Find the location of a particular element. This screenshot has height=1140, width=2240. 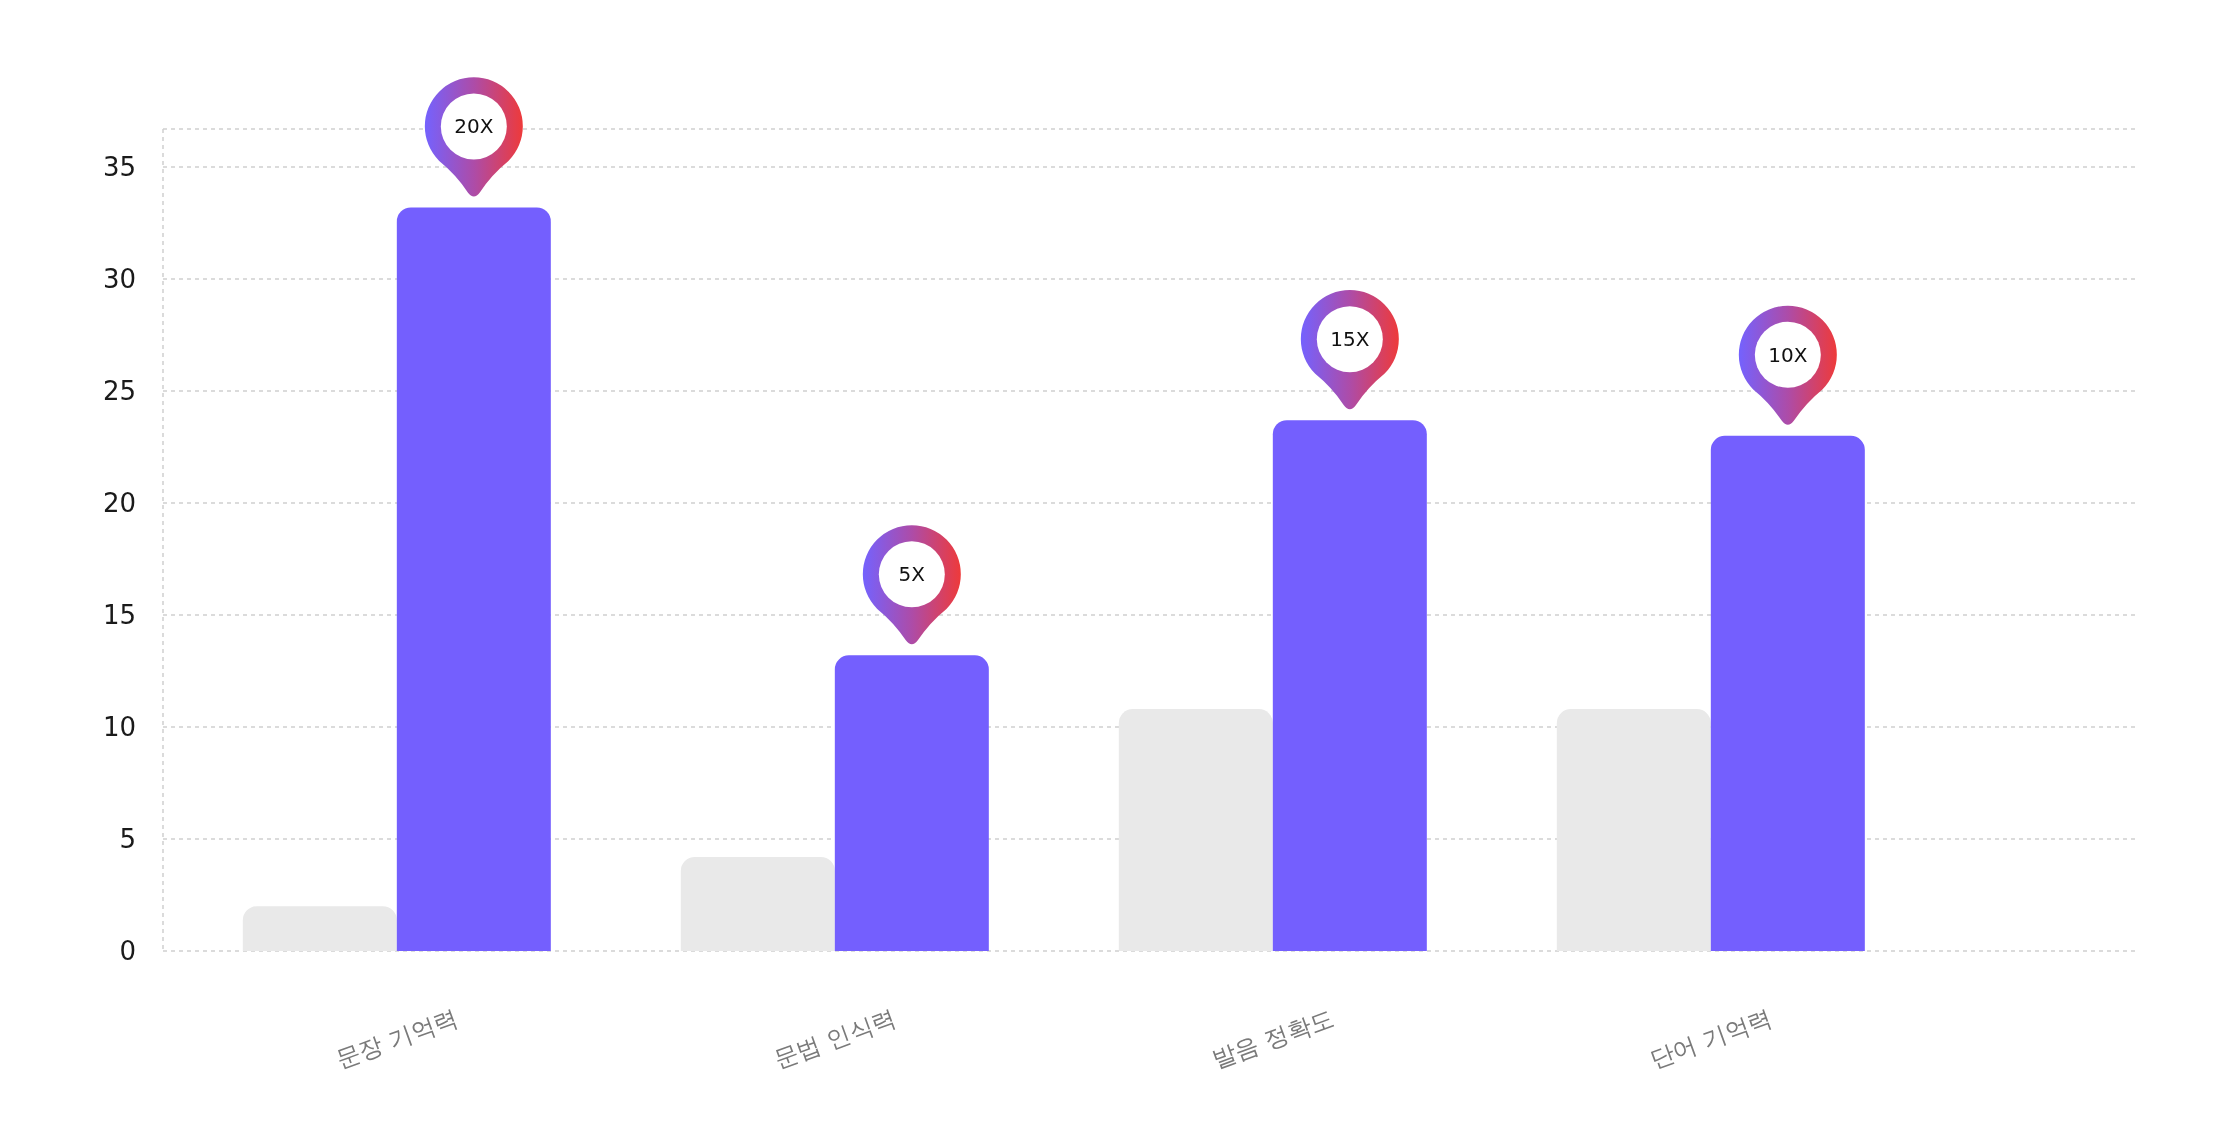

y-tick-label: 25 is located at coordinates (119, 391).